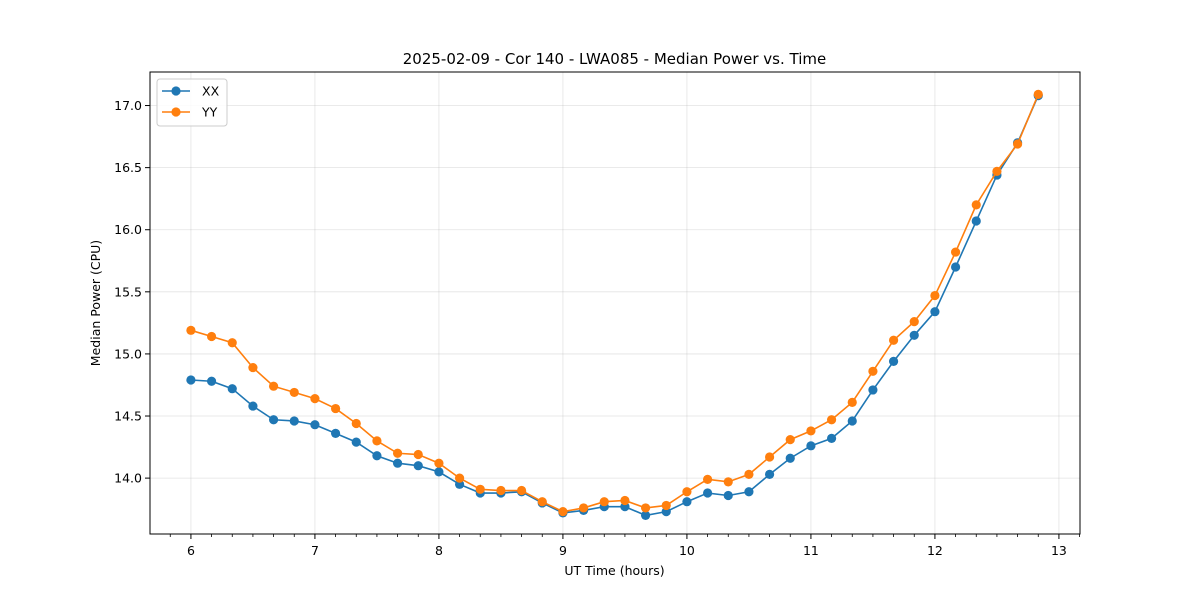 This screenshot has height=600, width=1200. What do you see at coordinates (128, 229) in the screenshot?
I see `y-tick-label: 16.0` at bounding box center [128, 229].